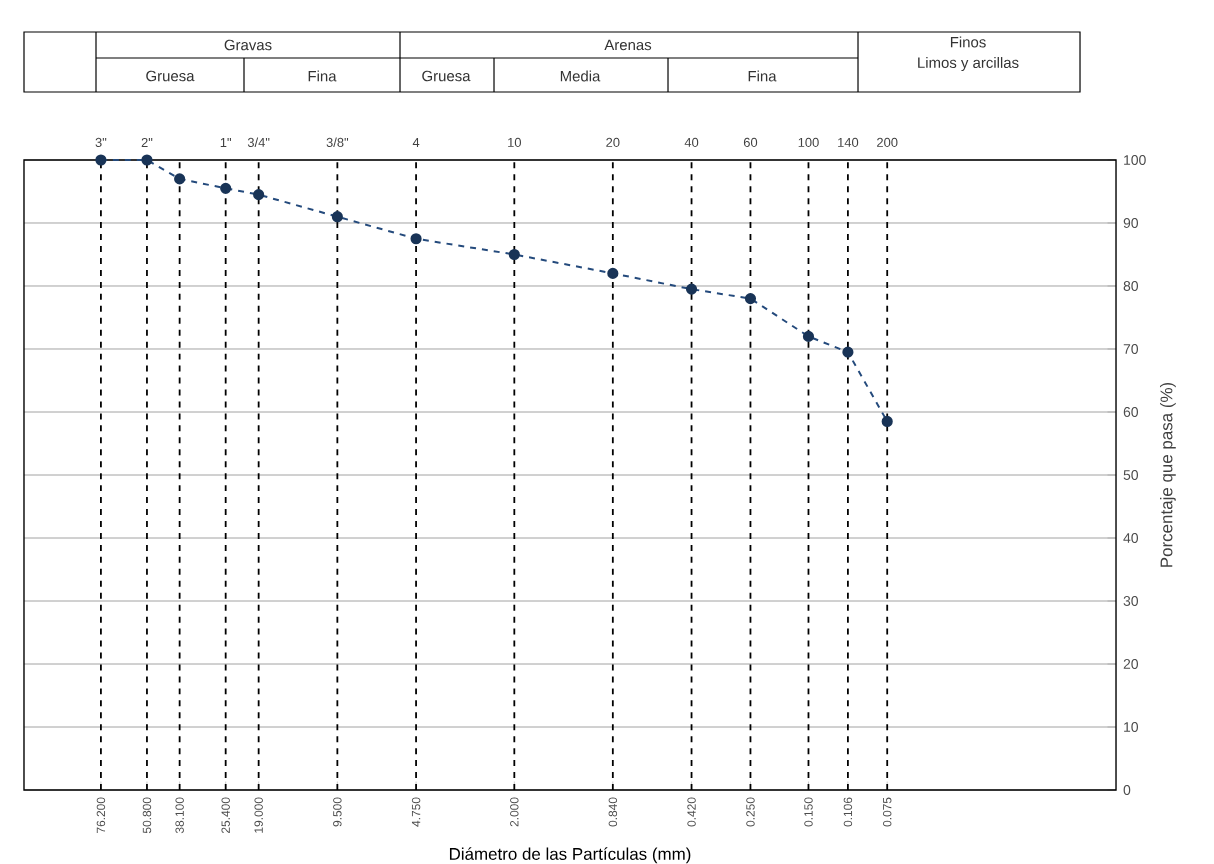 The image size is (1214, 864). What do you see at coordinates (1168, 474) in the screenshot?
I see `y-axis-title: Porcentaje que pasa (%)` at bounding box center [1168, 474].